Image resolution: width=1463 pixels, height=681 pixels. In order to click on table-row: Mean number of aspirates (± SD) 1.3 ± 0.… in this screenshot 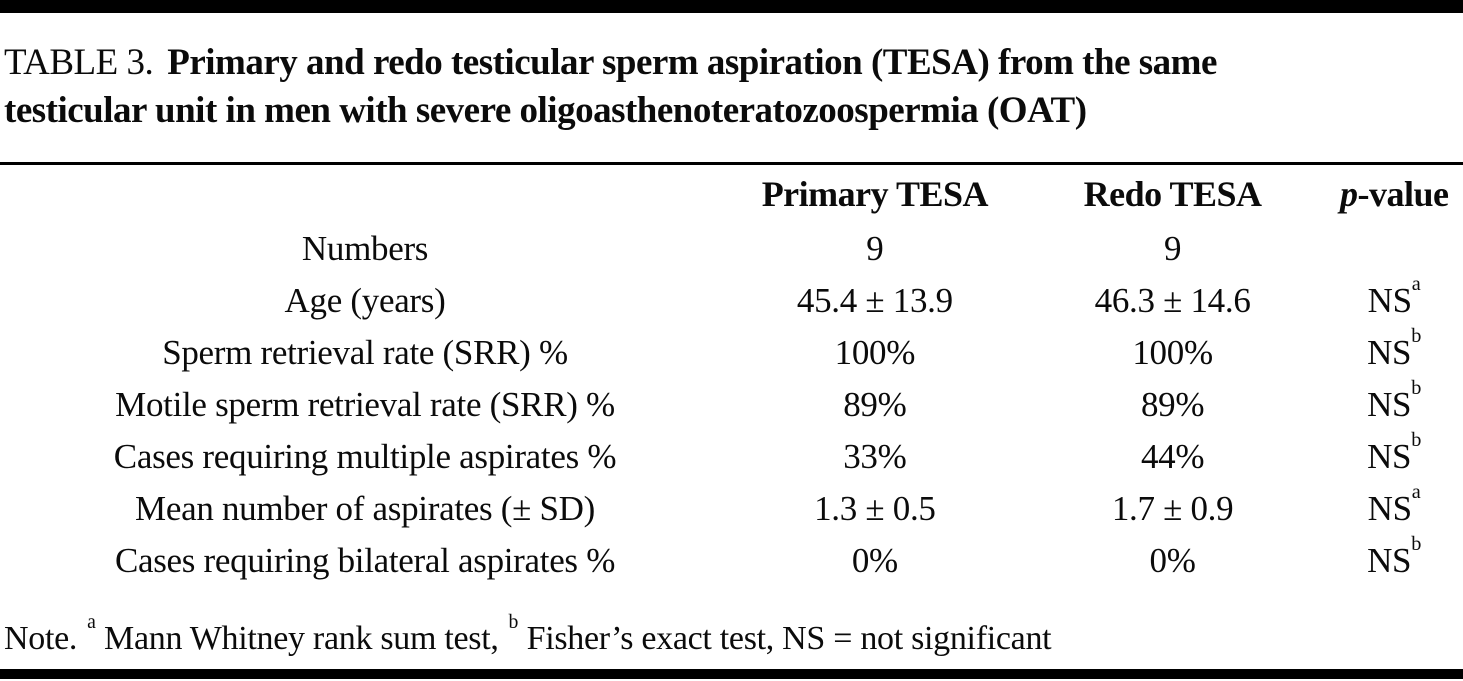, I will do `click(731, 508)`.